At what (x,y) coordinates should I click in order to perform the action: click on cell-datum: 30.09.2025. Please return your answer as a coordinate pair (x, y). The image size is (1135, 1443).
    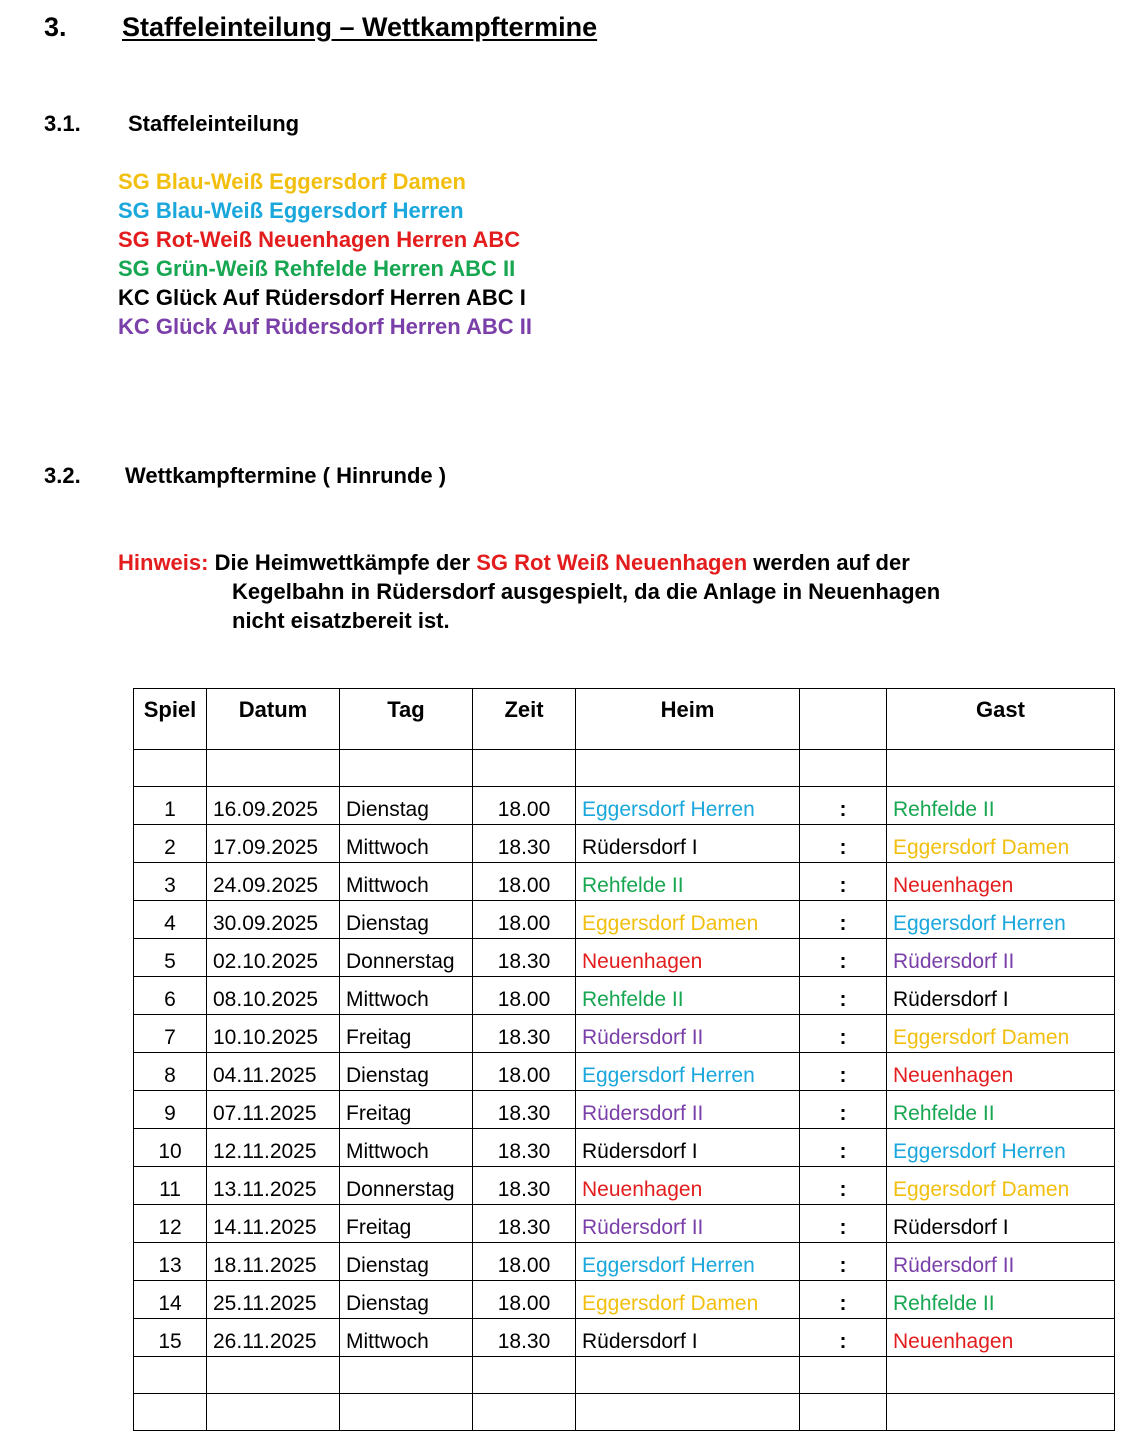
    Looking at the image, I should click on (273, 919).